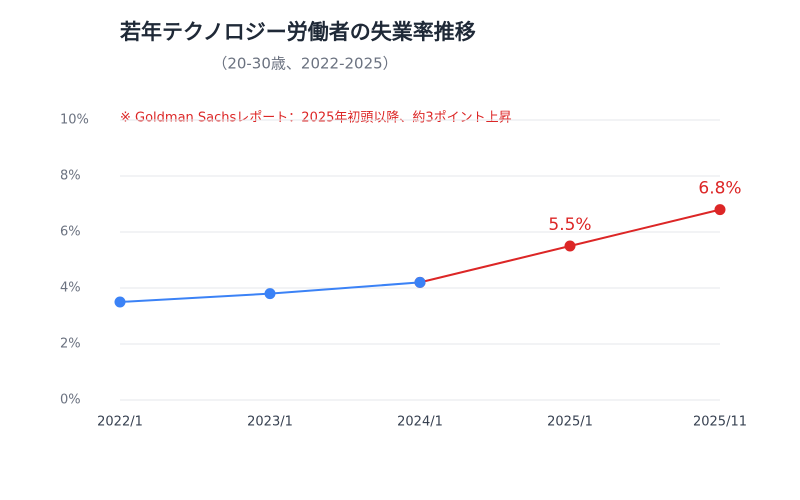 This screenshot has width=800, height=500. What do you see at coordinates (297, 32) in the screenshot?
I see `chart-title: 若年テクノロジー労働者の失業率推移` at bounding box center [297, 32].